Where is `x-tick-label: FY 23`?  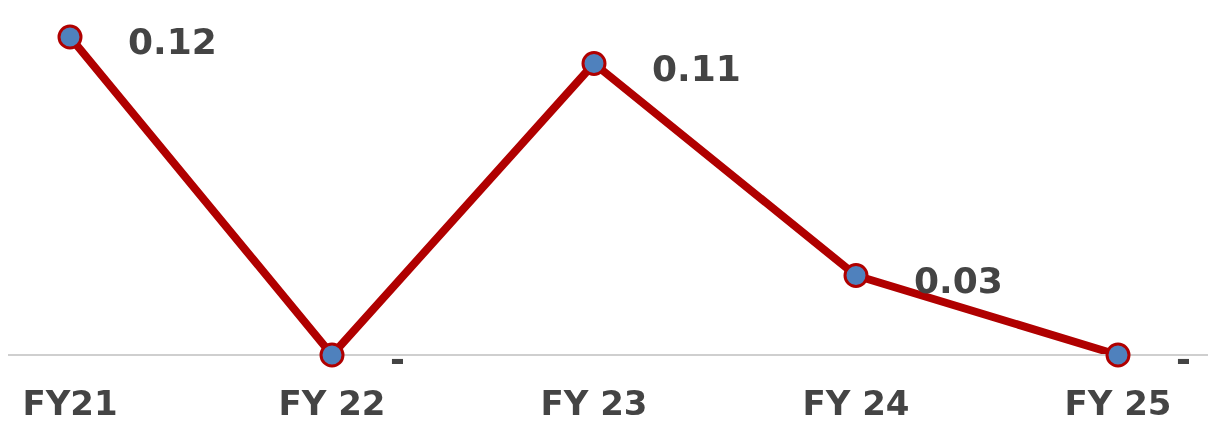 x-tick-label: FY 23 is located at coordinates (594, 403).